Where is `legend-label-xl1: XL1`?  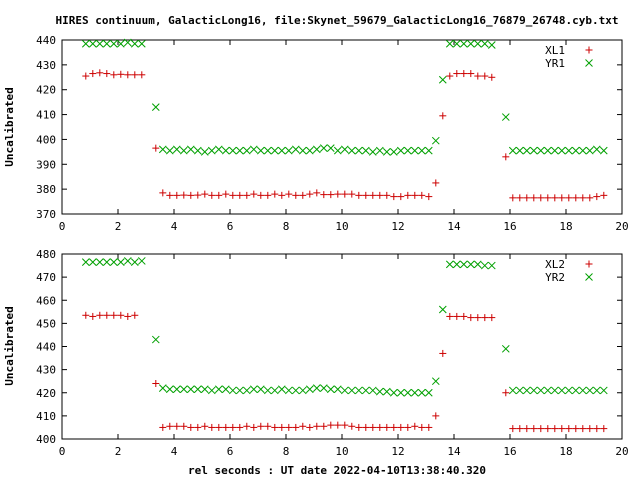 legend-label-xl1: XL1 is located at coordinates (555, 50).